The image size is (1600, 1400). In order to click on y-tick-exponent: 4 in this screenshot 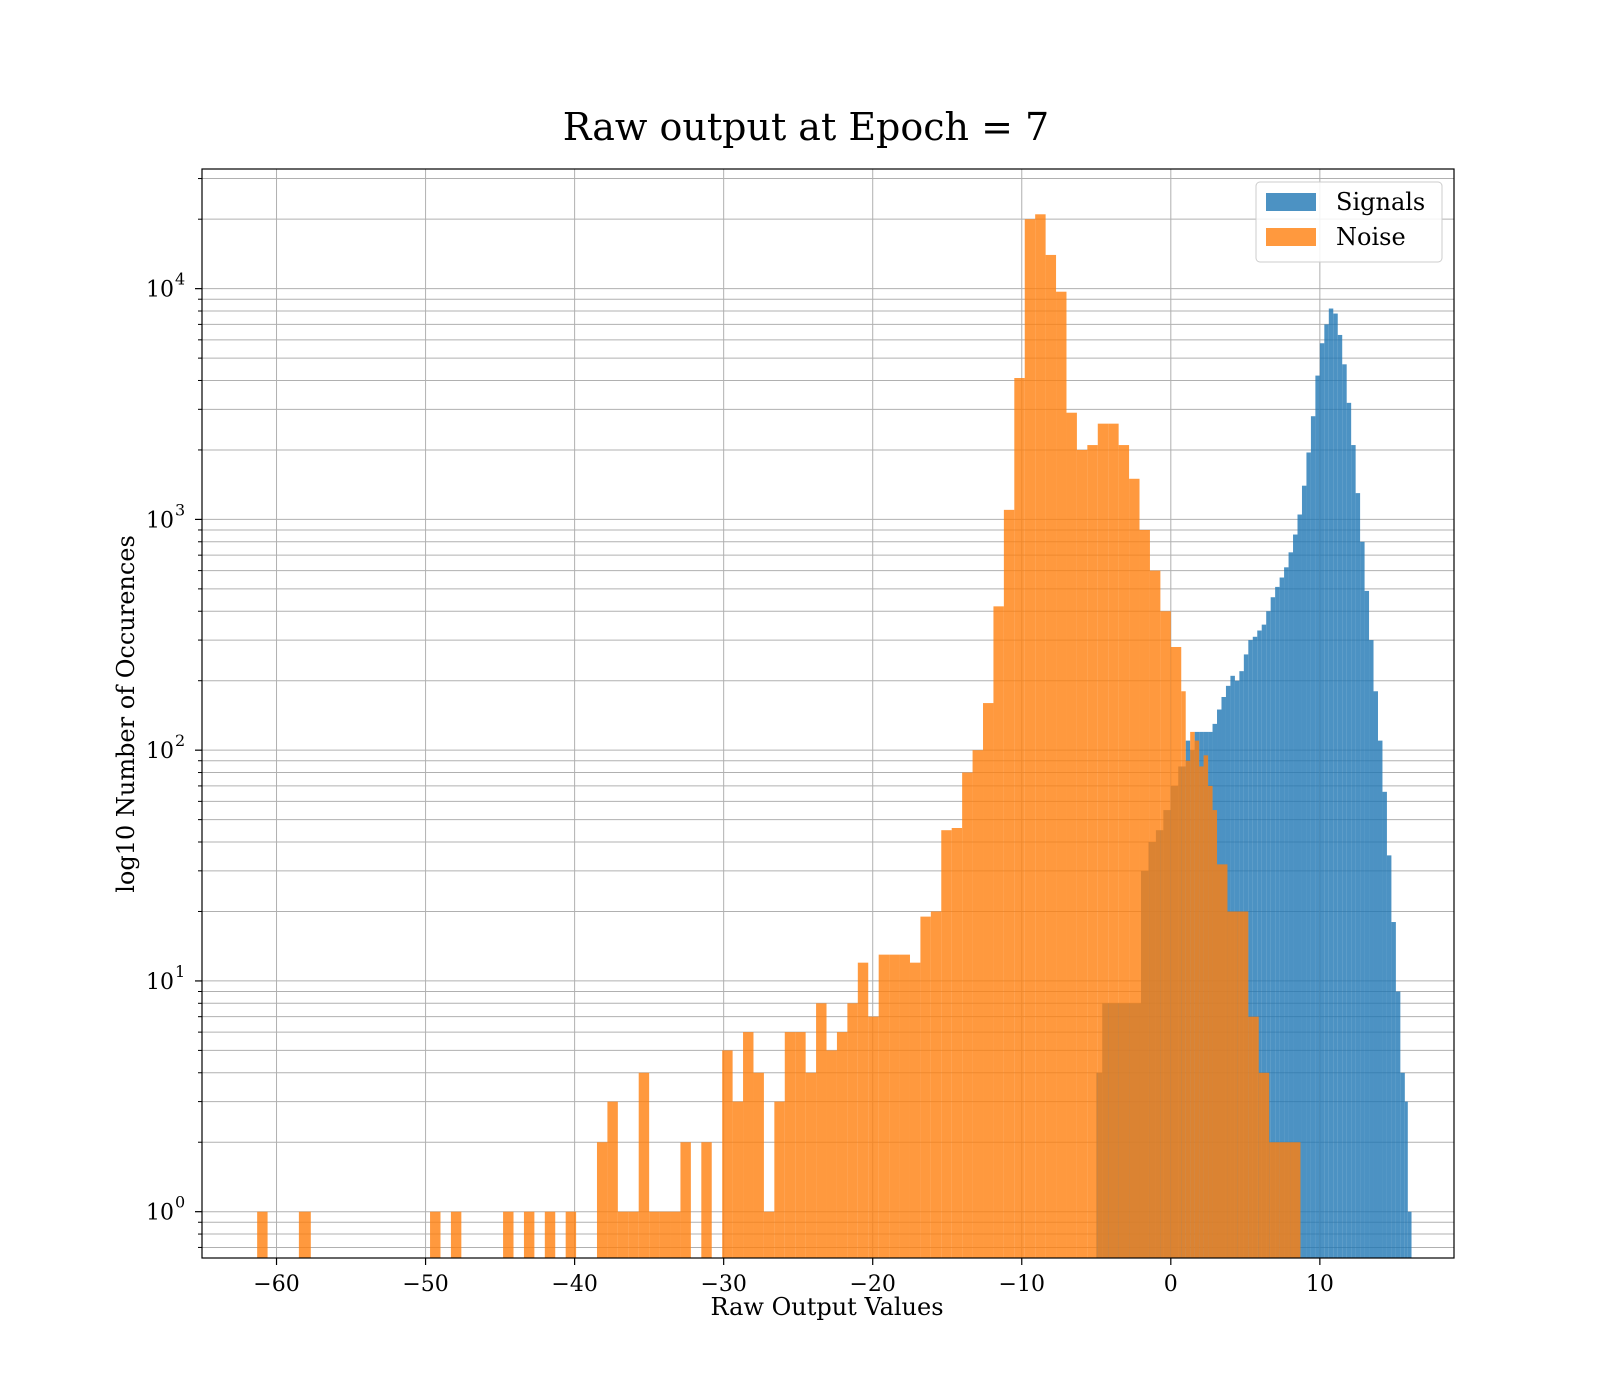, I will do `click(180, 279)`.